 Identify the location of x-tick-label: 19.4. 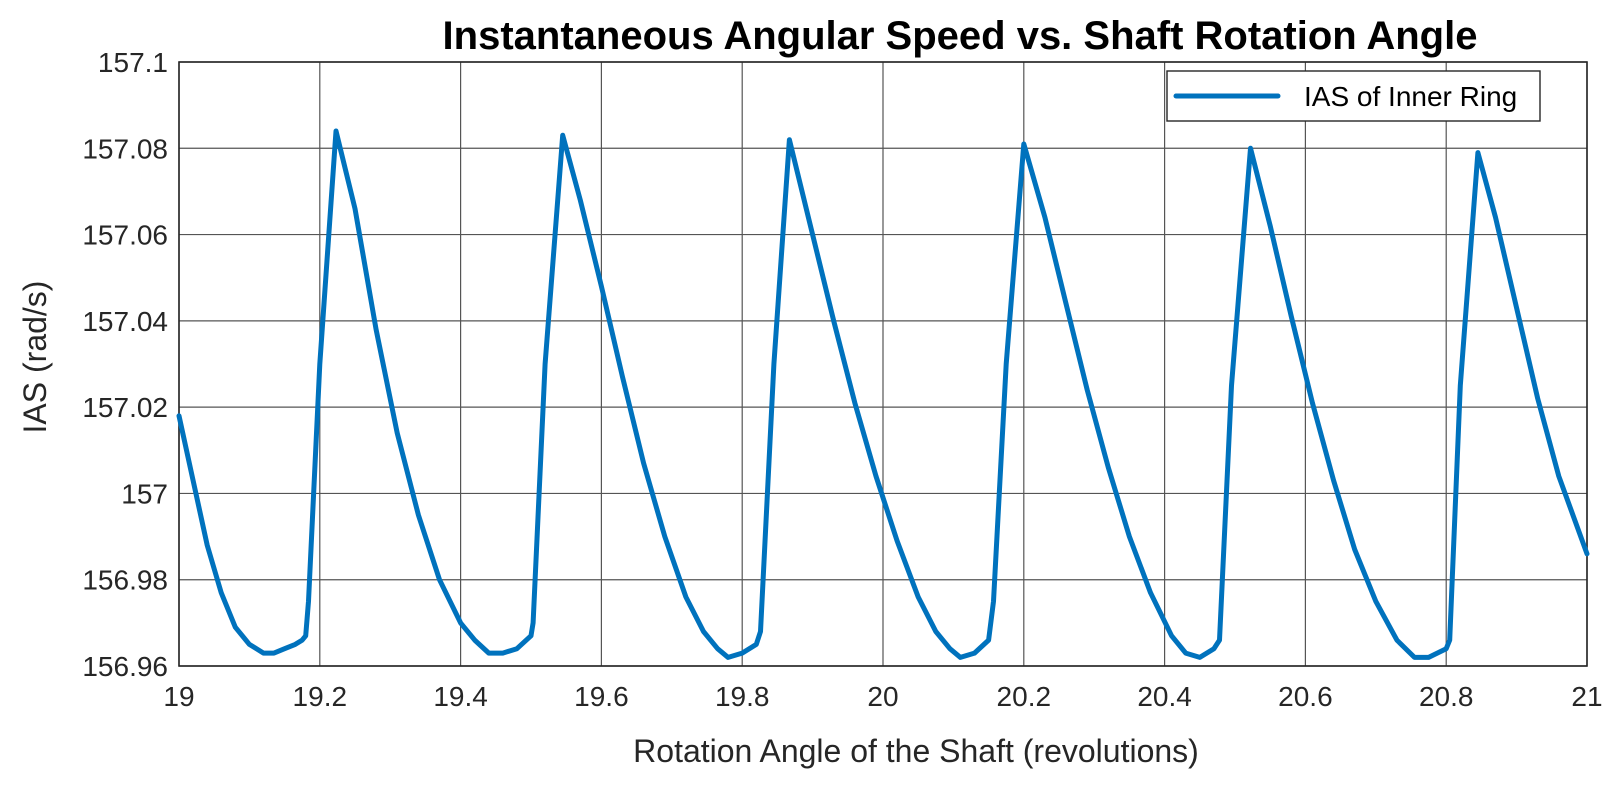
(460, 696).